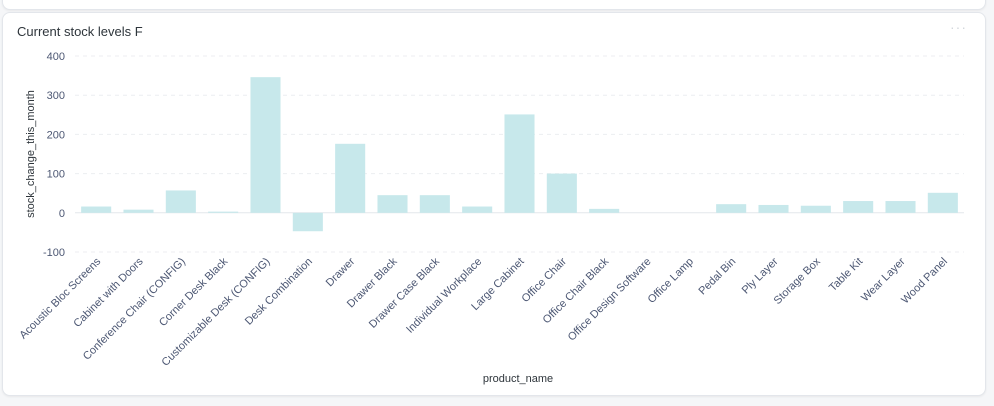 The height and width of the screenshot is (406, 994). What do you see at coordinates (718, 277) in the screenshot?
I see `x-tick-label: Pedal Bin` at bounding box center [718, 277].